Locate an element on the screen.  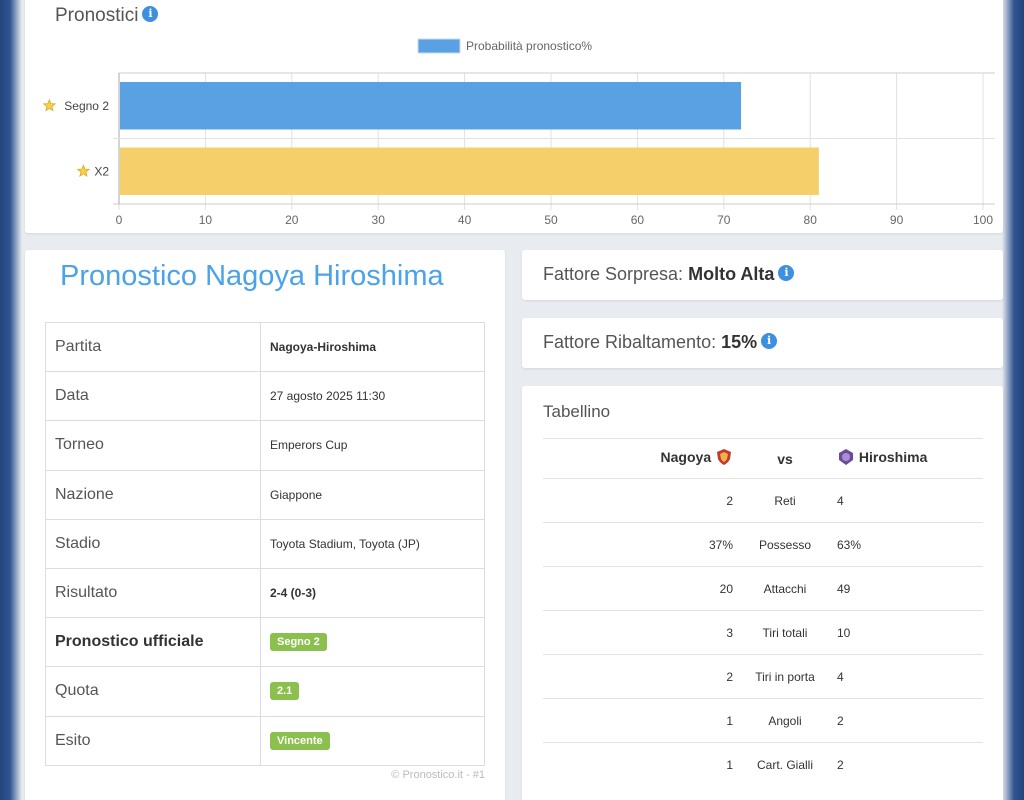
info-label: Nazione is located at coordinates (153, 494).